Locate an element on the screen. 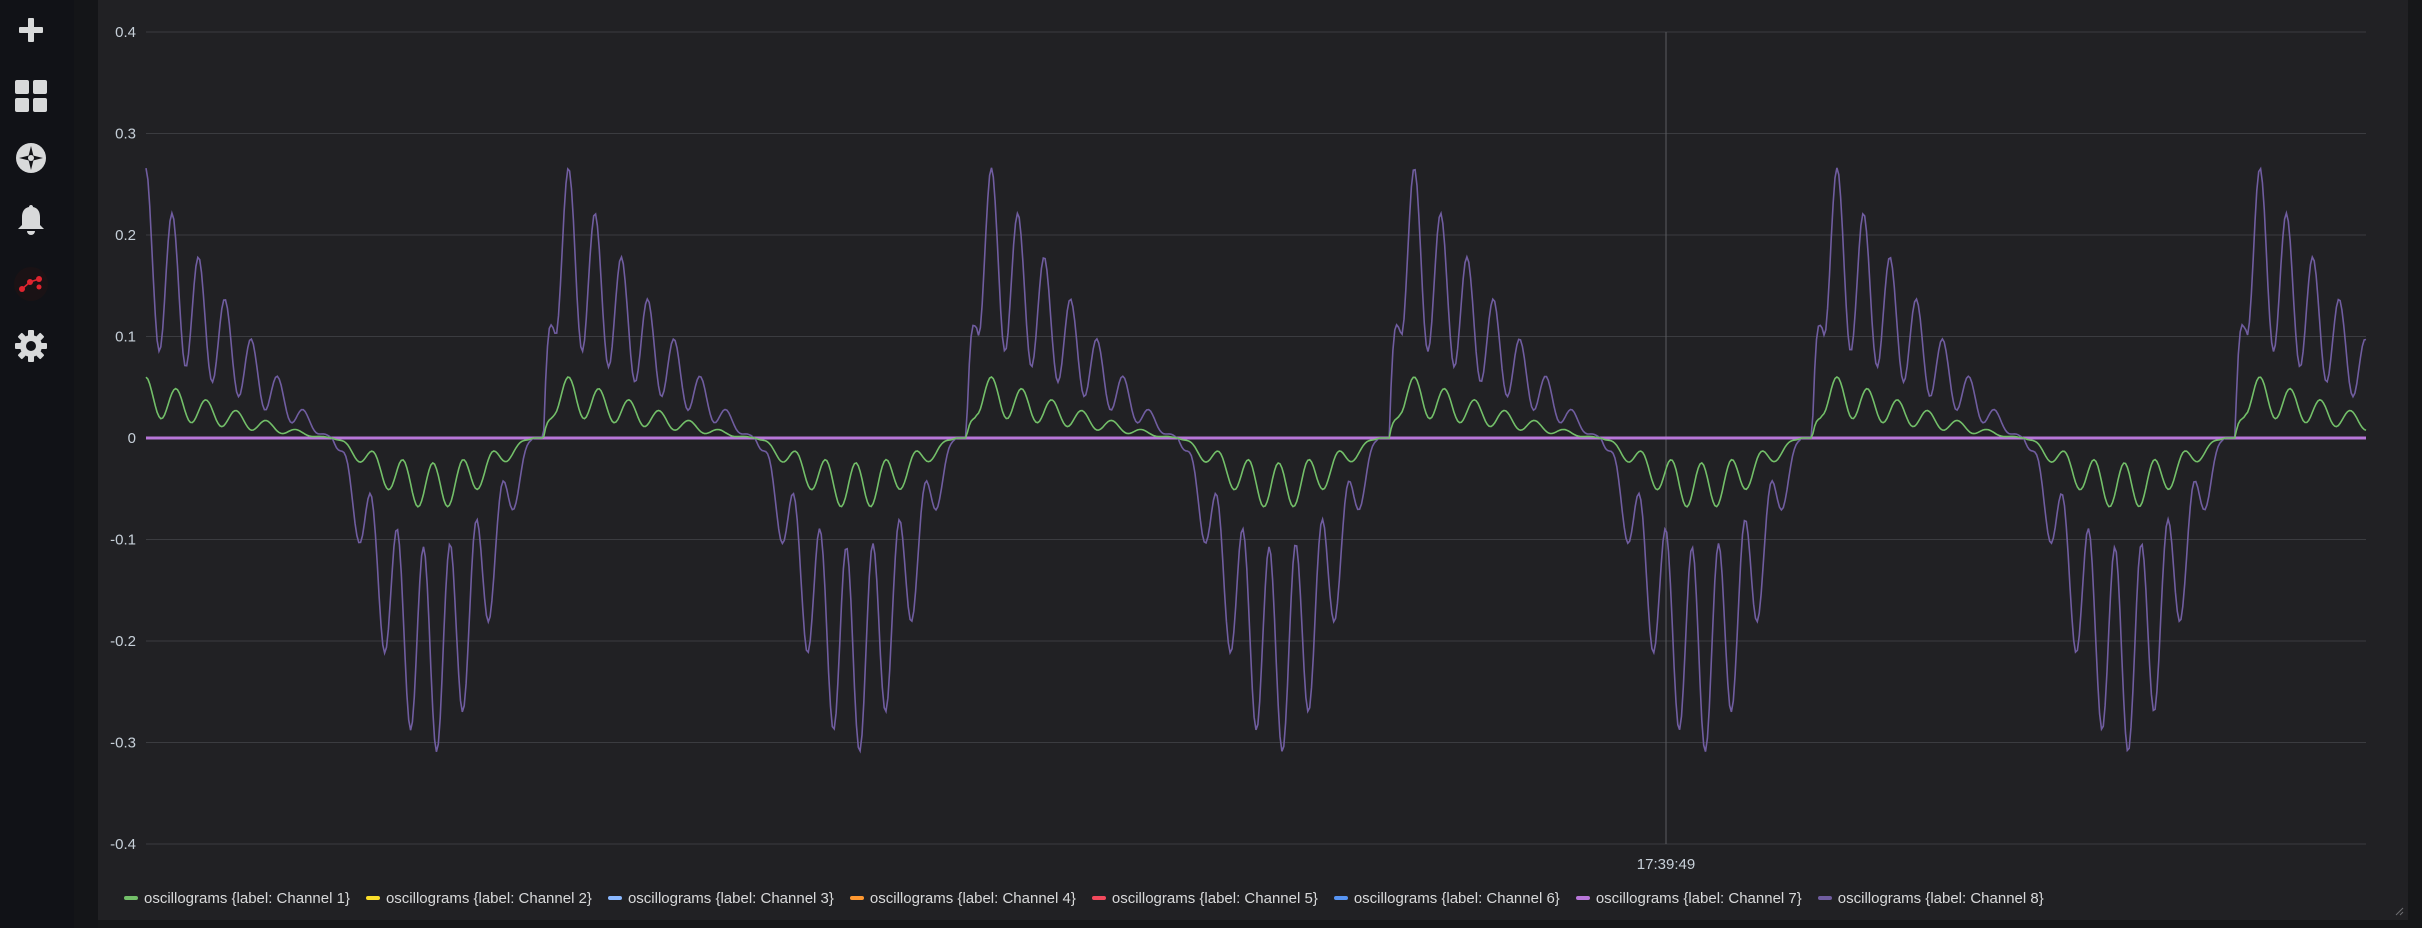 This screenshot has height=928, width=2422. legend-item-channel-7: oscillograms {label: Channel 7} is located at coordinates (1688, 898).